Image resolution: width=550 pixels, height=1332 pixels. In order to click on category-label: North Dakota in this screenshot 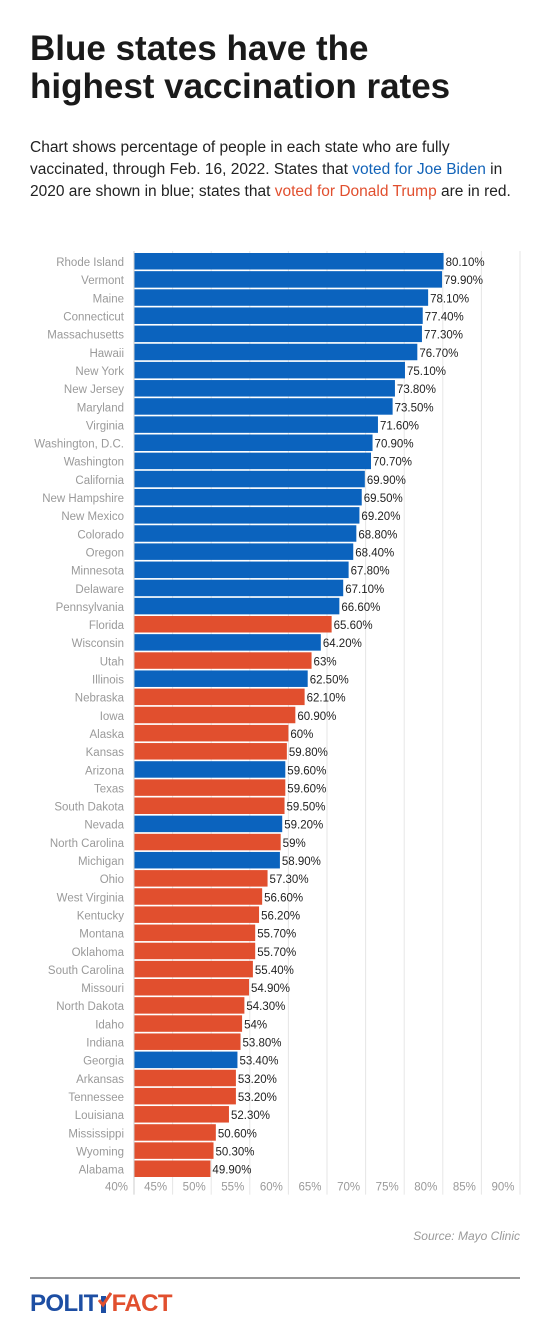, I will do `click(90, 1007)`.